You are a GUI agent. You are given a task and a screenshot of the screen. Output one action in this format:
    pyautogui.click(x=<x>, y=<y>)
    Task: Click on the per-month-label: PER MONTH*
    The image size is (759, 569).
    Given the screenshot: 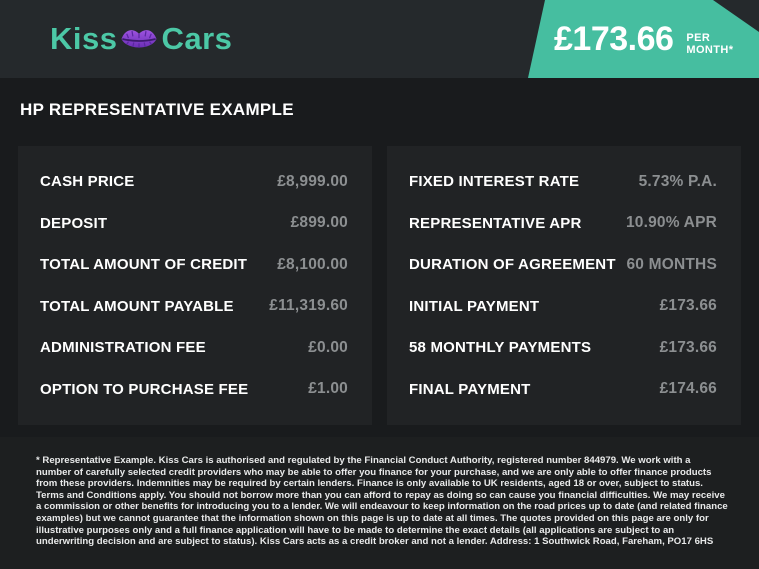 What is the action you would take?
    pyautogui.click(x=710, y=44)
    